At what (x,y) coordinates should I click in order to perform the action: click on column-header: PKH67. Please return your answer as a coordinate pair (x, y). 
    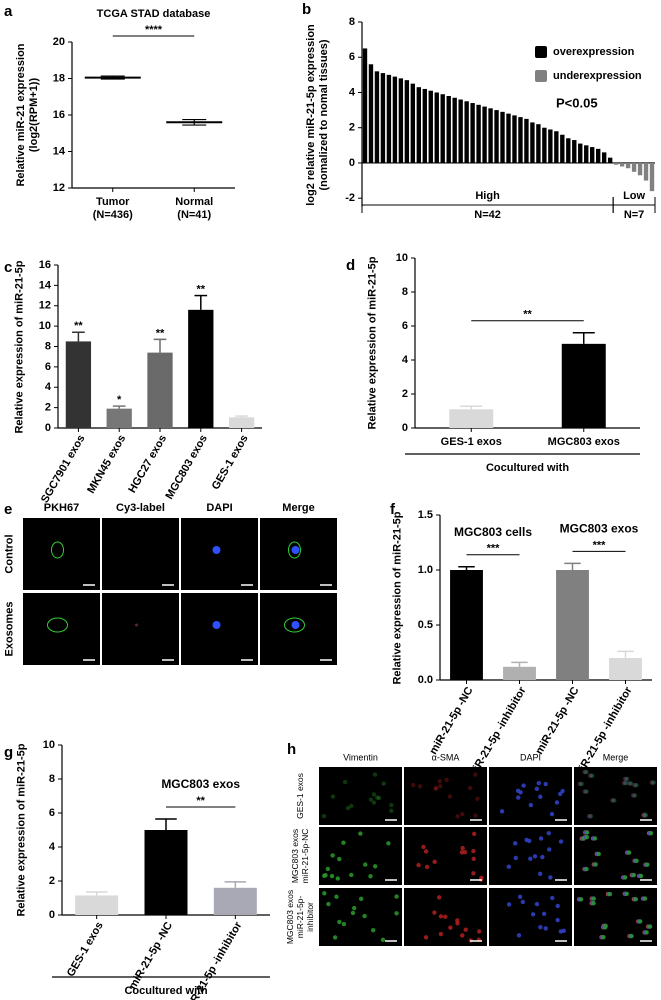
    Looking at the image, I should click on (61, 508).